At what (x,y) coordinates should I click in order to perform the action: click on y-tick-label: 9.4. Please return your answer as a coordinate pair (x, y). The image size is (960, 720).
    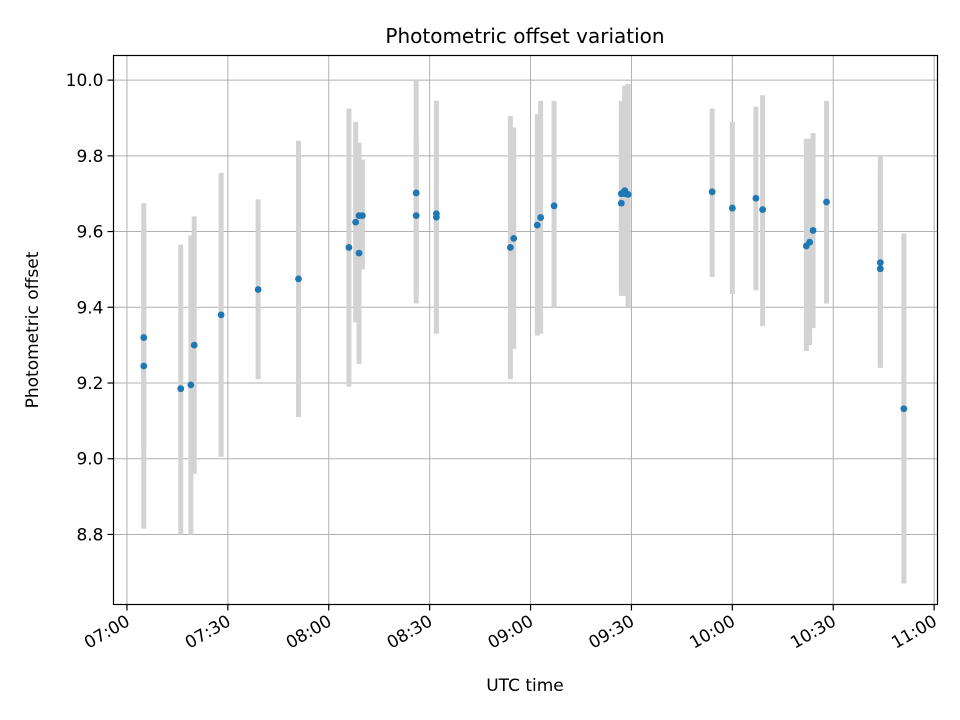
    Looking at the image, I should click on (89, 308).